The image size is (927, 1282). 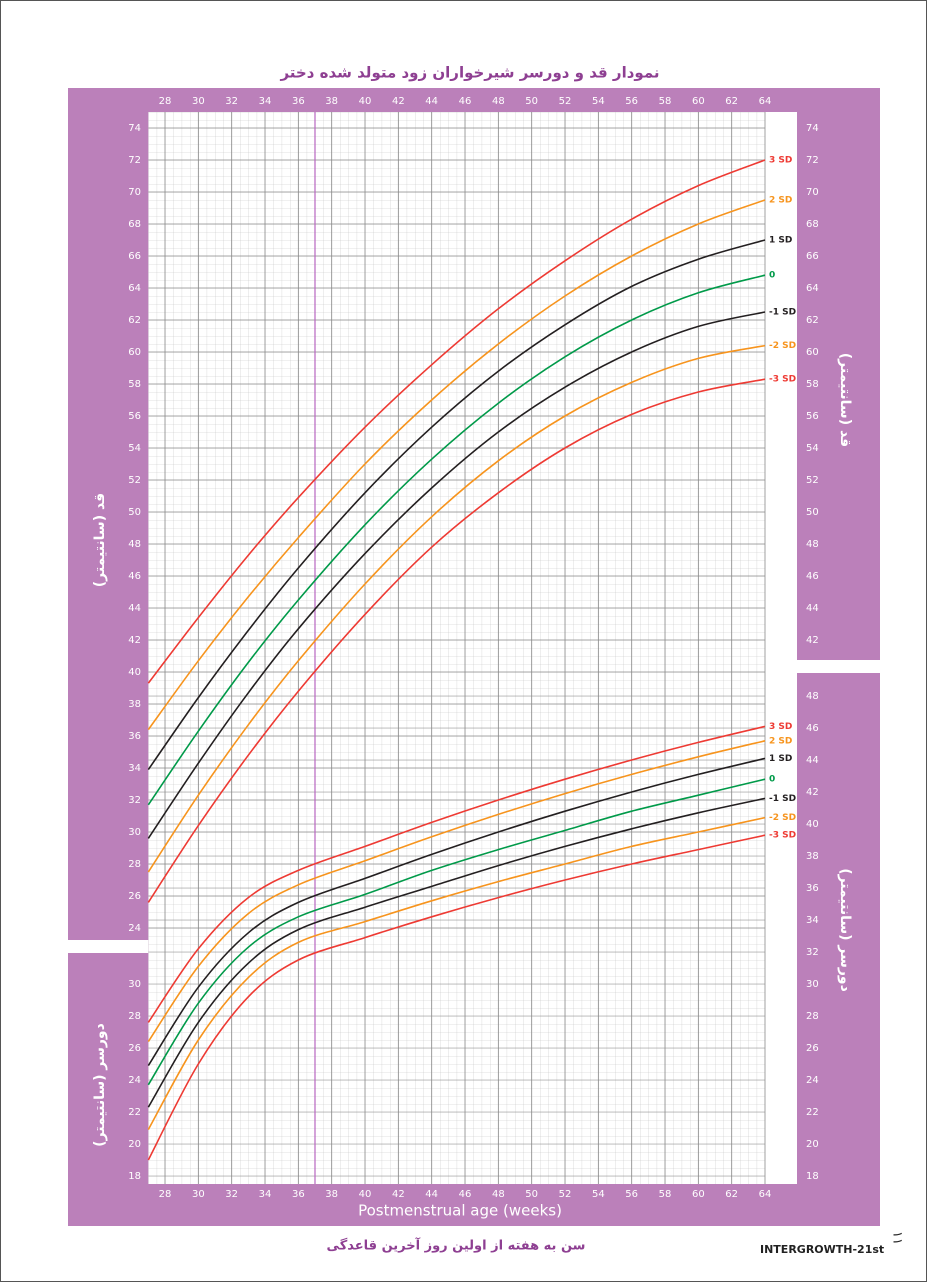 What do you see at coordinates (812, 448) in the screenshot?
I see `y-tick-label: 54` at bounding box center [812, 448].